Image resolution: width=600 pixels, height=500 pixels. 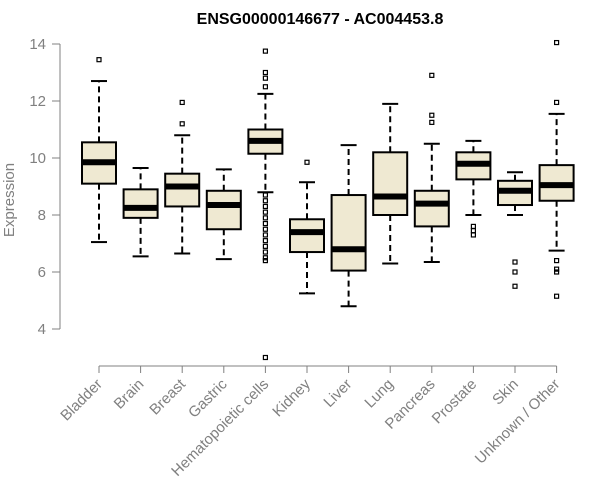 I want to click on y-axis: 4 6 8 10 12 14, so click(x=45, y=187).